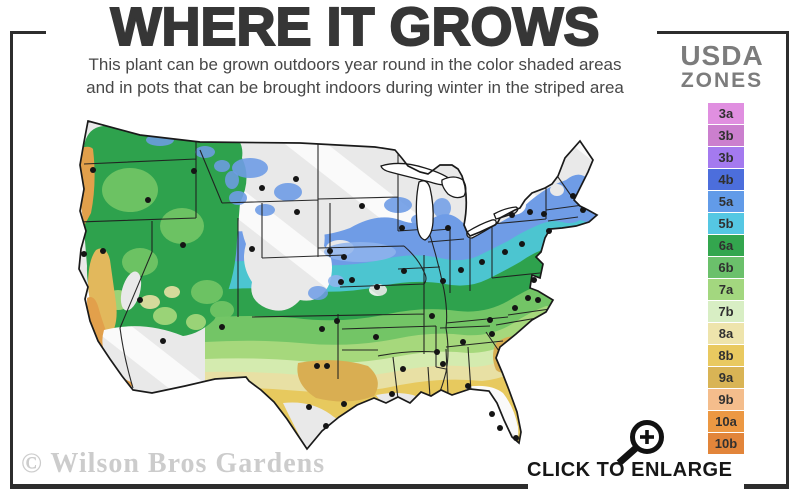  What do you see at coordinates (726, 267) in the screenshot?
I see `zone-chip-6b: 6b` at bounding box center [726, 267].